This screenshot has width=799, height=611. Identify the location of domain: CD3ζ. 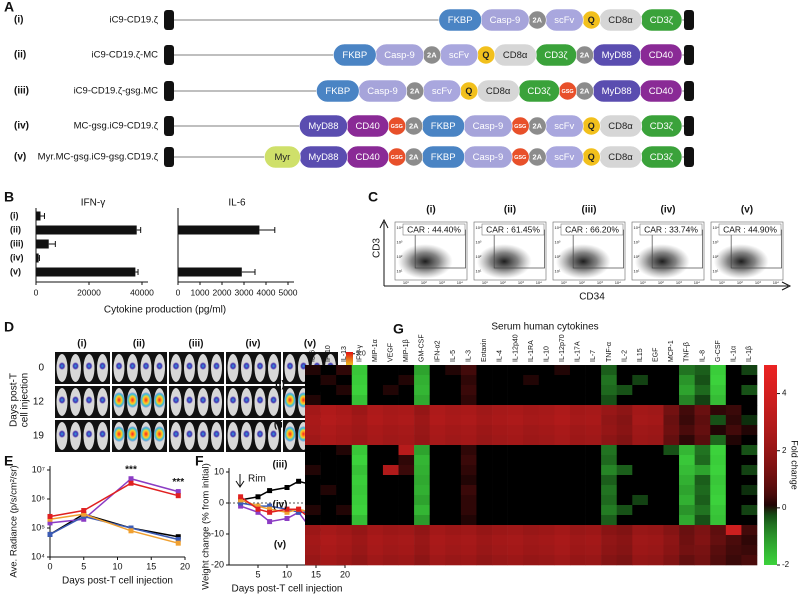
(661, 157).